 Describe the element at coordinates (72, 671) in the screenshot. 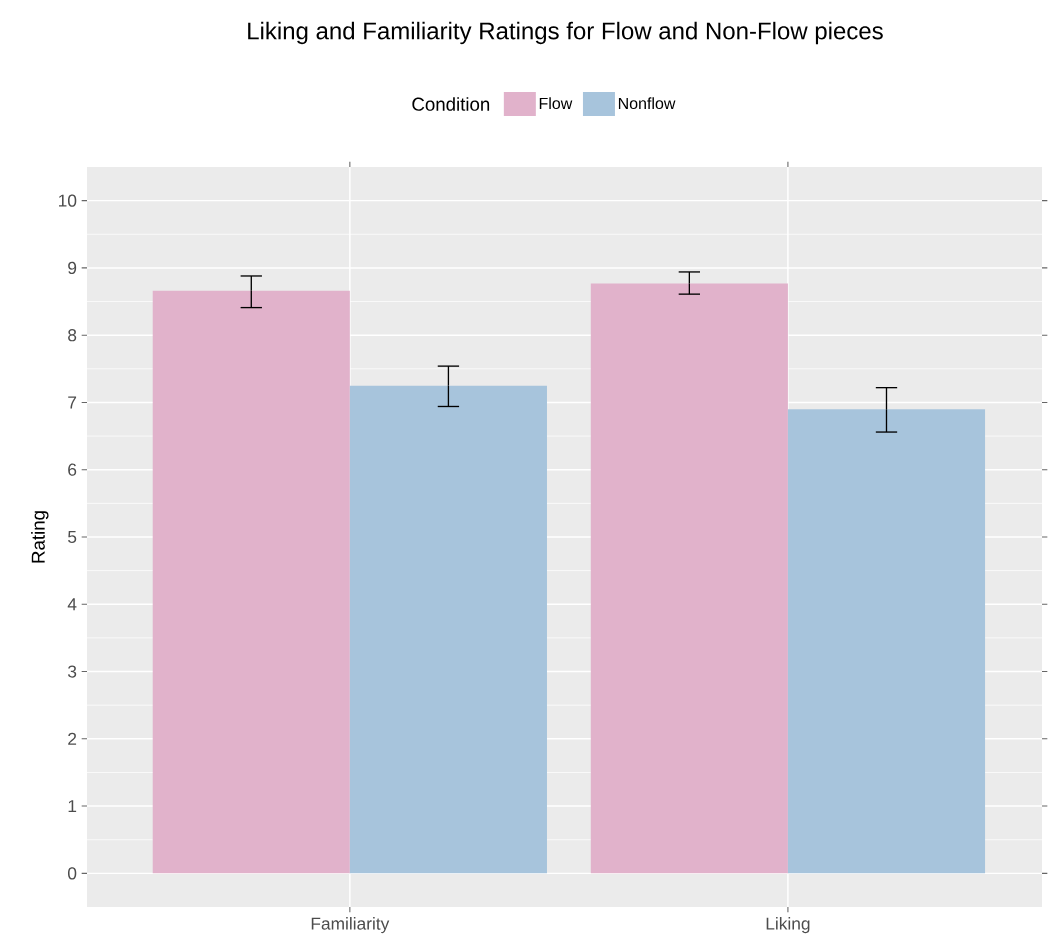

I see `y-tick-label: 3` at that location.